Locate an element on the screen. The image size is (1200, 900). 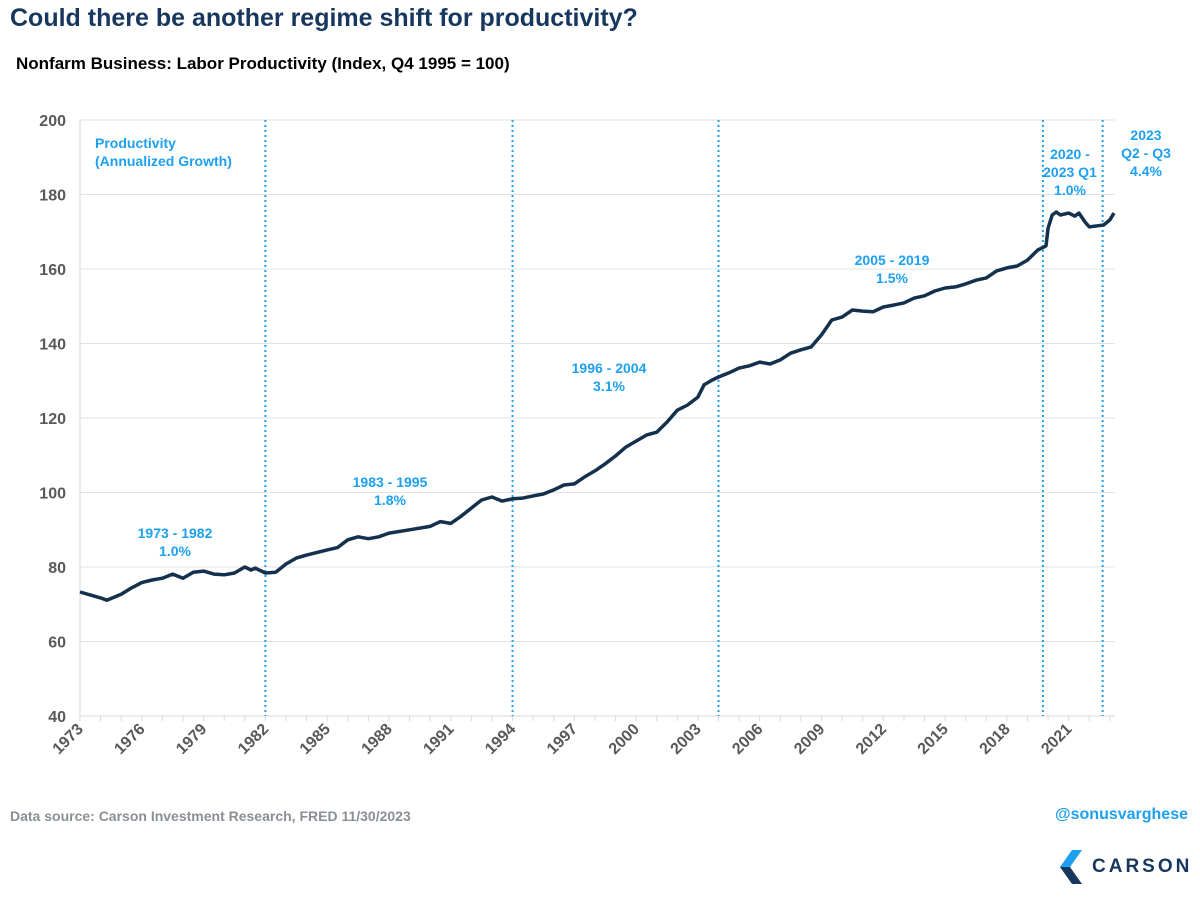
x-tick-label: 2006 is located at coordinates (747, 739).